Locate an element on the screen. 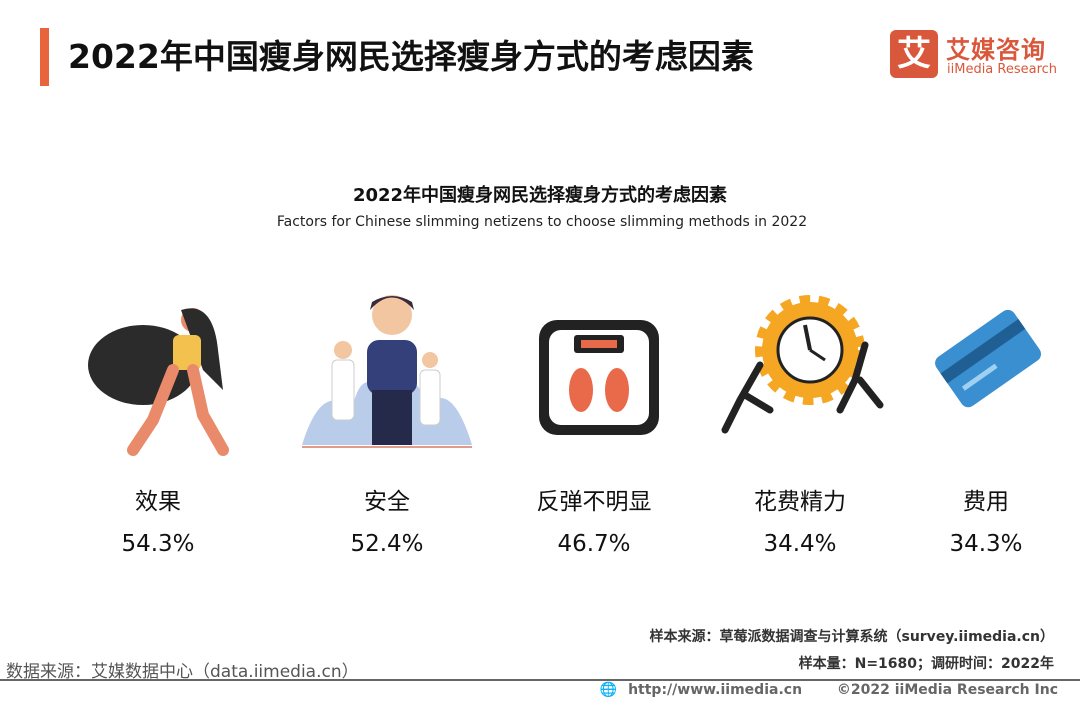  sample-size: 样本量：N=1680；调研时间：2022年 is located at coordinates (926, 664).